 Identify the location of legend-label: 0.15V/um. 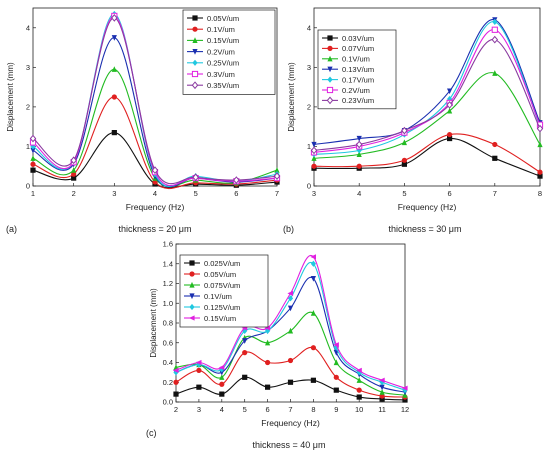
(223, 40).